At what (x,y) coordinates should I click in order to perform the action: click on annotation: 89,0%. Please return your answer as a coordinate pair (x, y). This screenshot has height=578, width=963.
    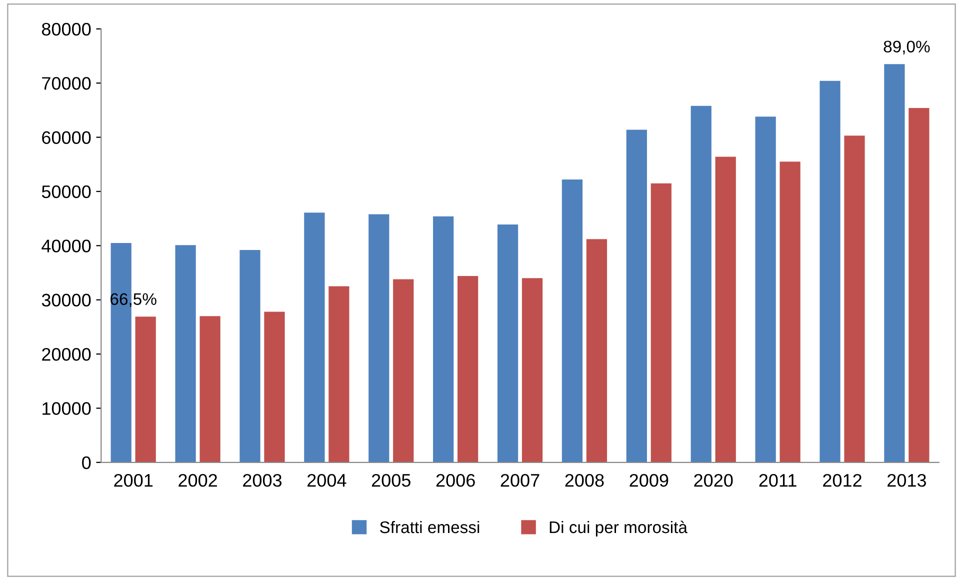
    Looking at the image, I should click on (907, 47).